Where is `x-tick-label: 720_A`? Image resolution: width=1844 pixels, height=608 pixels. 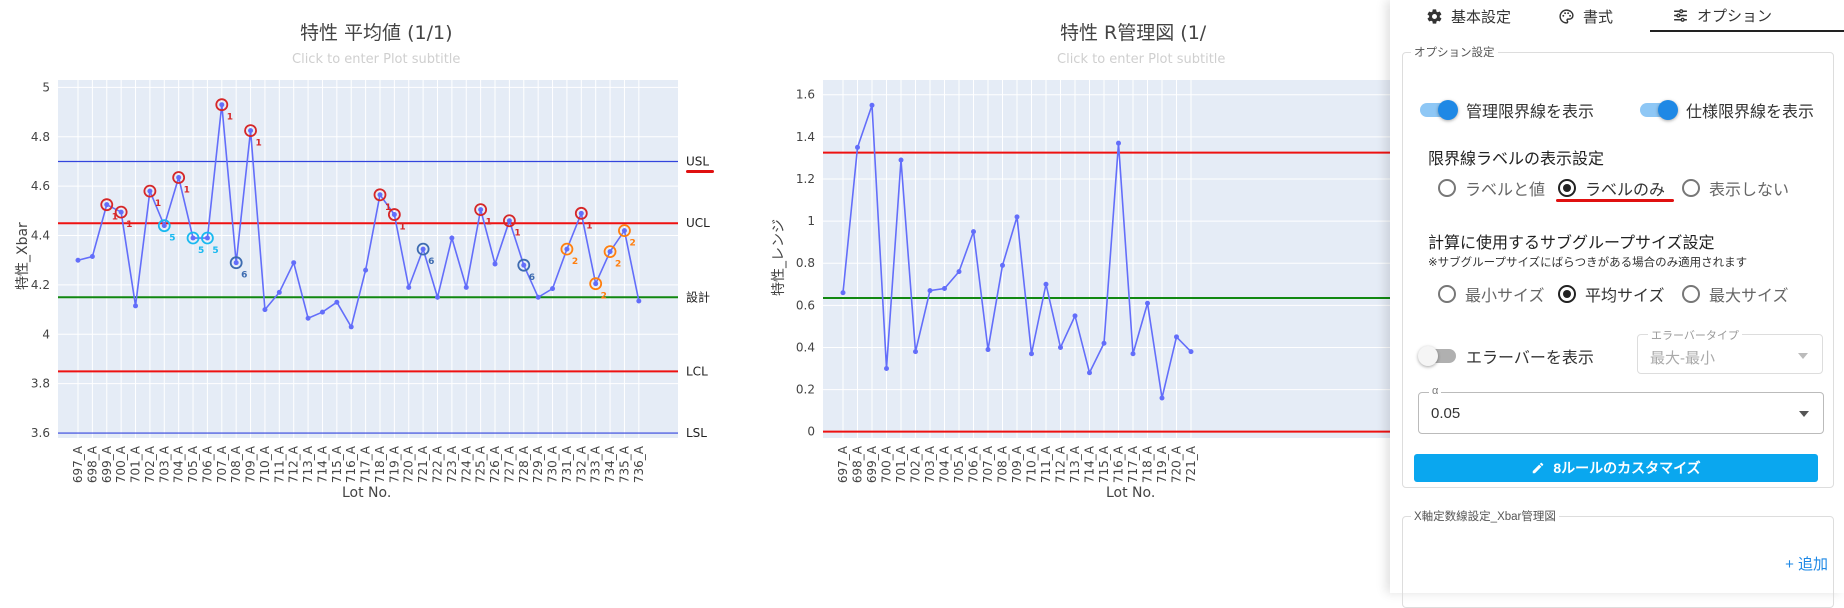
x-tick-label: 720_A is located at coordinates (1177, 464).